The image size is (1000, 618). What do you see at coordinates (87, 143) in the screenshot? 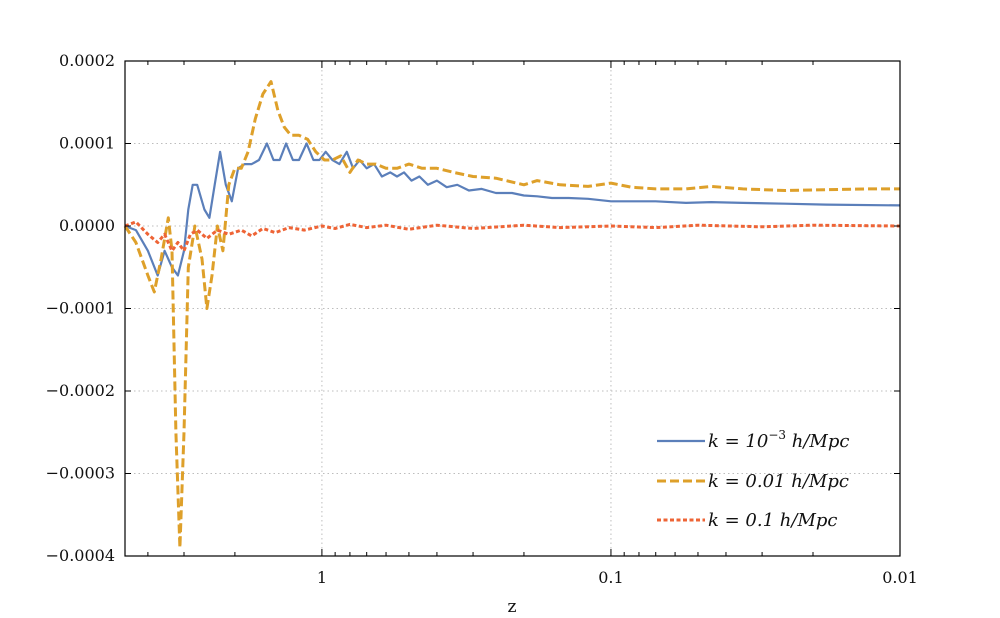
I see `y-tick-label: 0.0001` at bounding box center [87, 143].